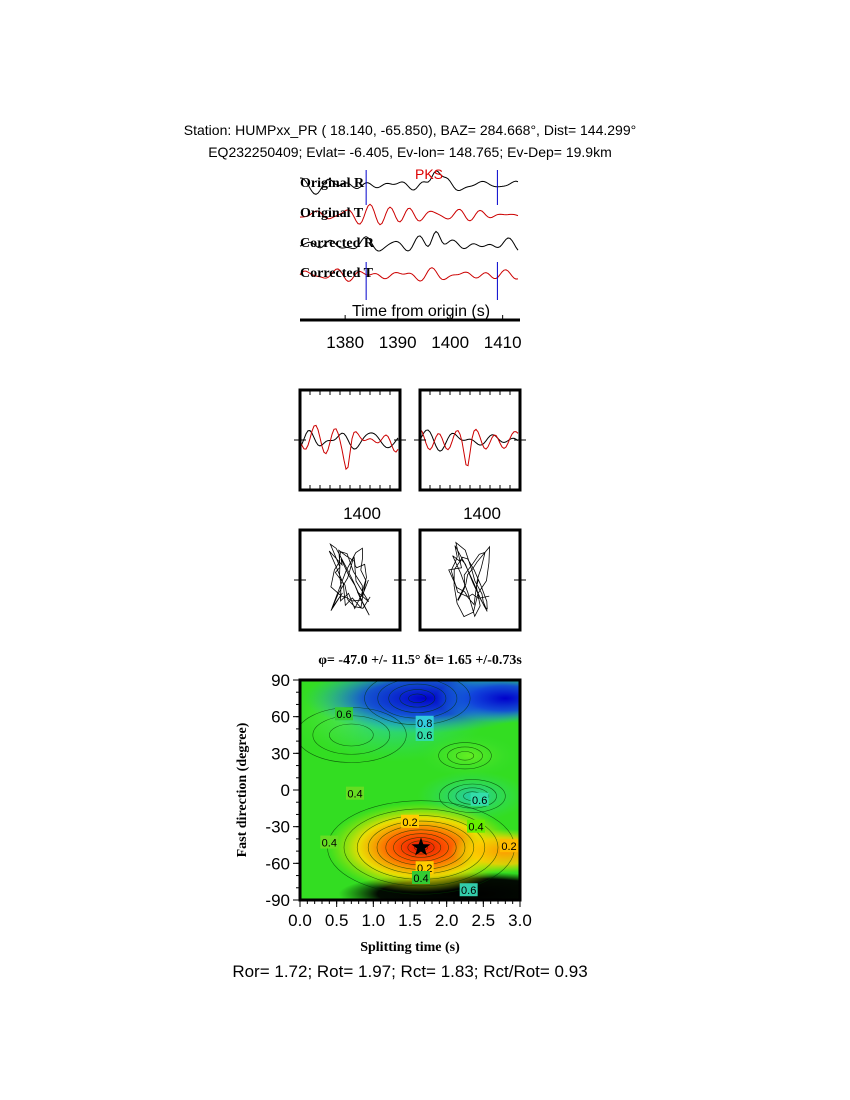  What do you see at coordinates (503, 342) in the screenshot?
I see `x-tick-label: 1410` at bounding box center [503, 342].